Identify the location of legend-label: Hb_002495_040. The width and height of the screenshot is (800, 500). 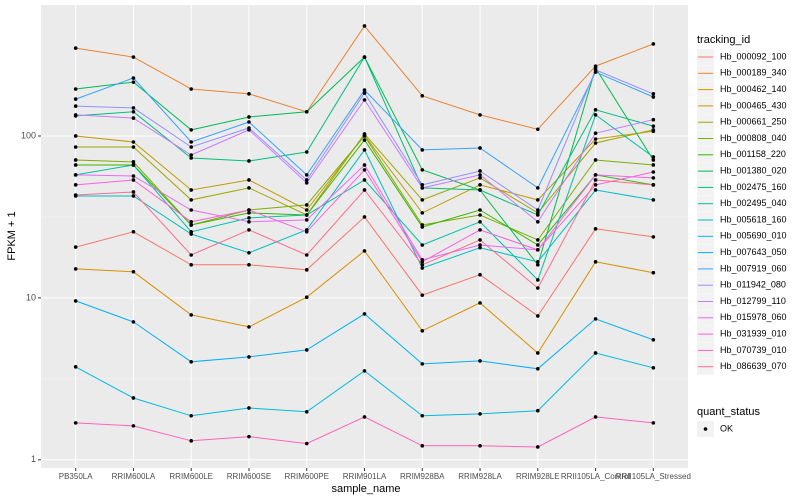
(753, 203).